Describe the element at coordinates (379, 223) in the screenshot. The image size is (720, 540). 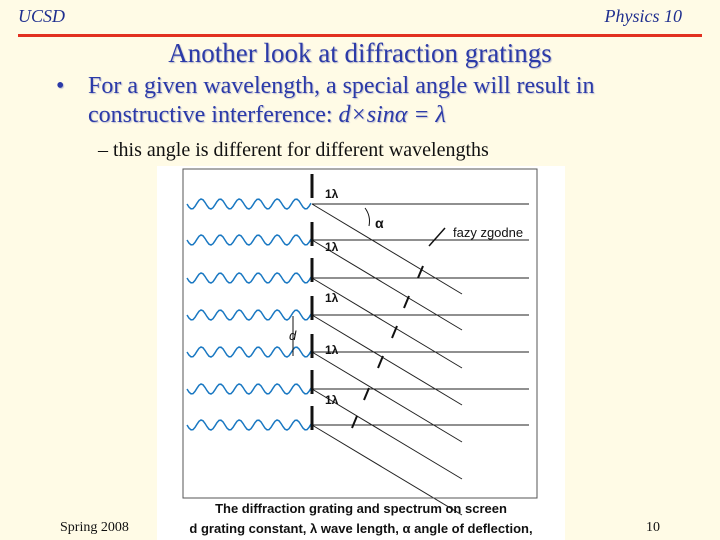
I see `alpha-label: α` at that location.